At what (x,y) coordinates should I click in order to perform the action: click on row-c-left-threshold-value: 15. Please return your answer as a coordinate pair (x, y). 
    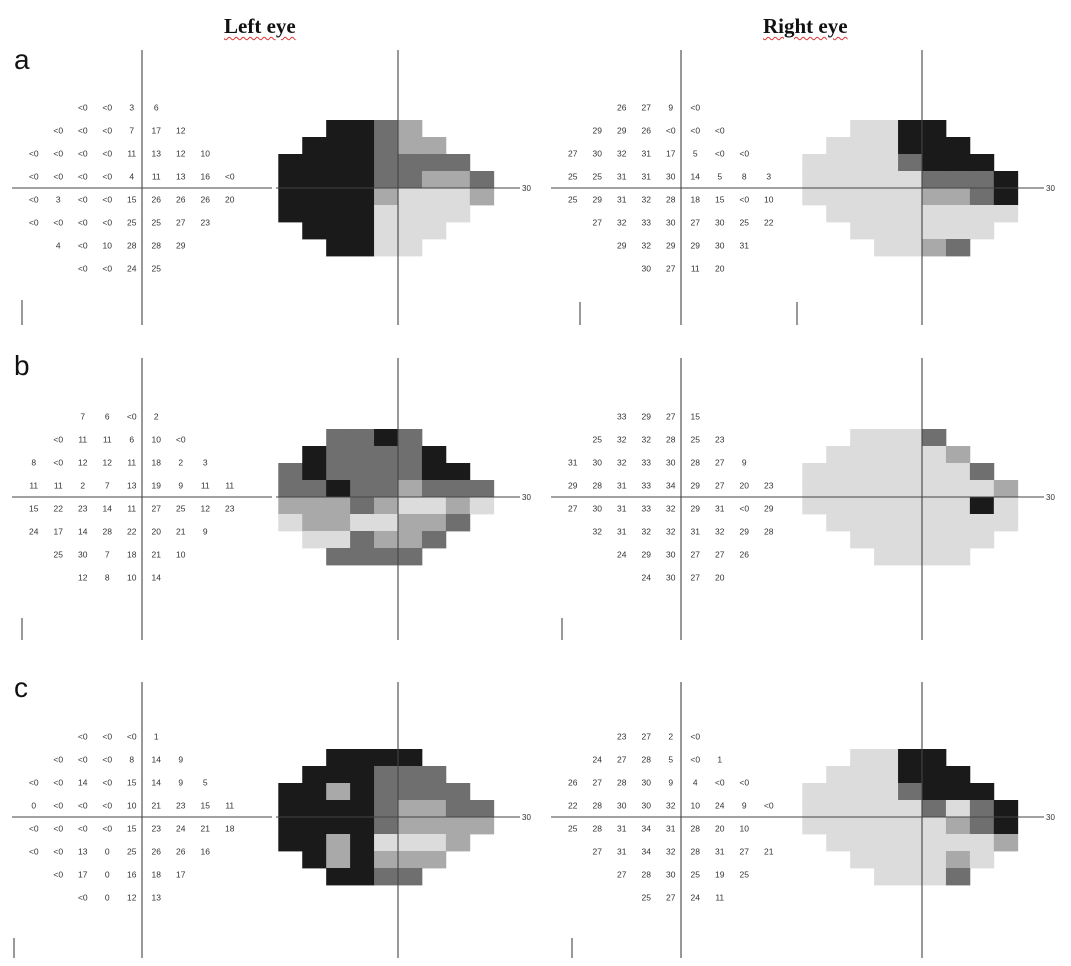
    Looking at the image, I should click on (132, 783).